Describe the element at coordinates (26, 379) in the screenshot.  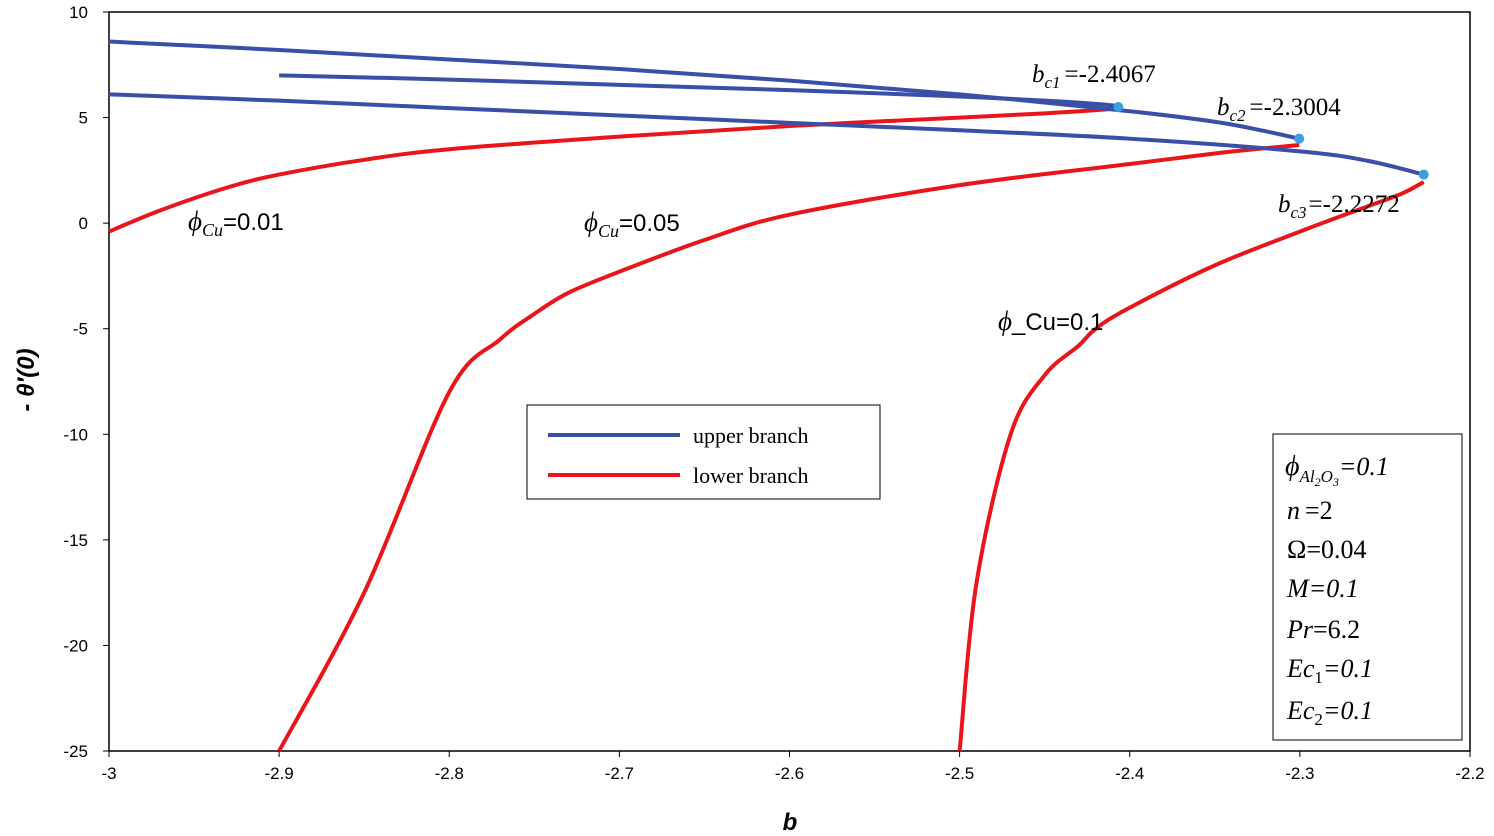
I see `y-axis-title: - θ′(0)` at that location.